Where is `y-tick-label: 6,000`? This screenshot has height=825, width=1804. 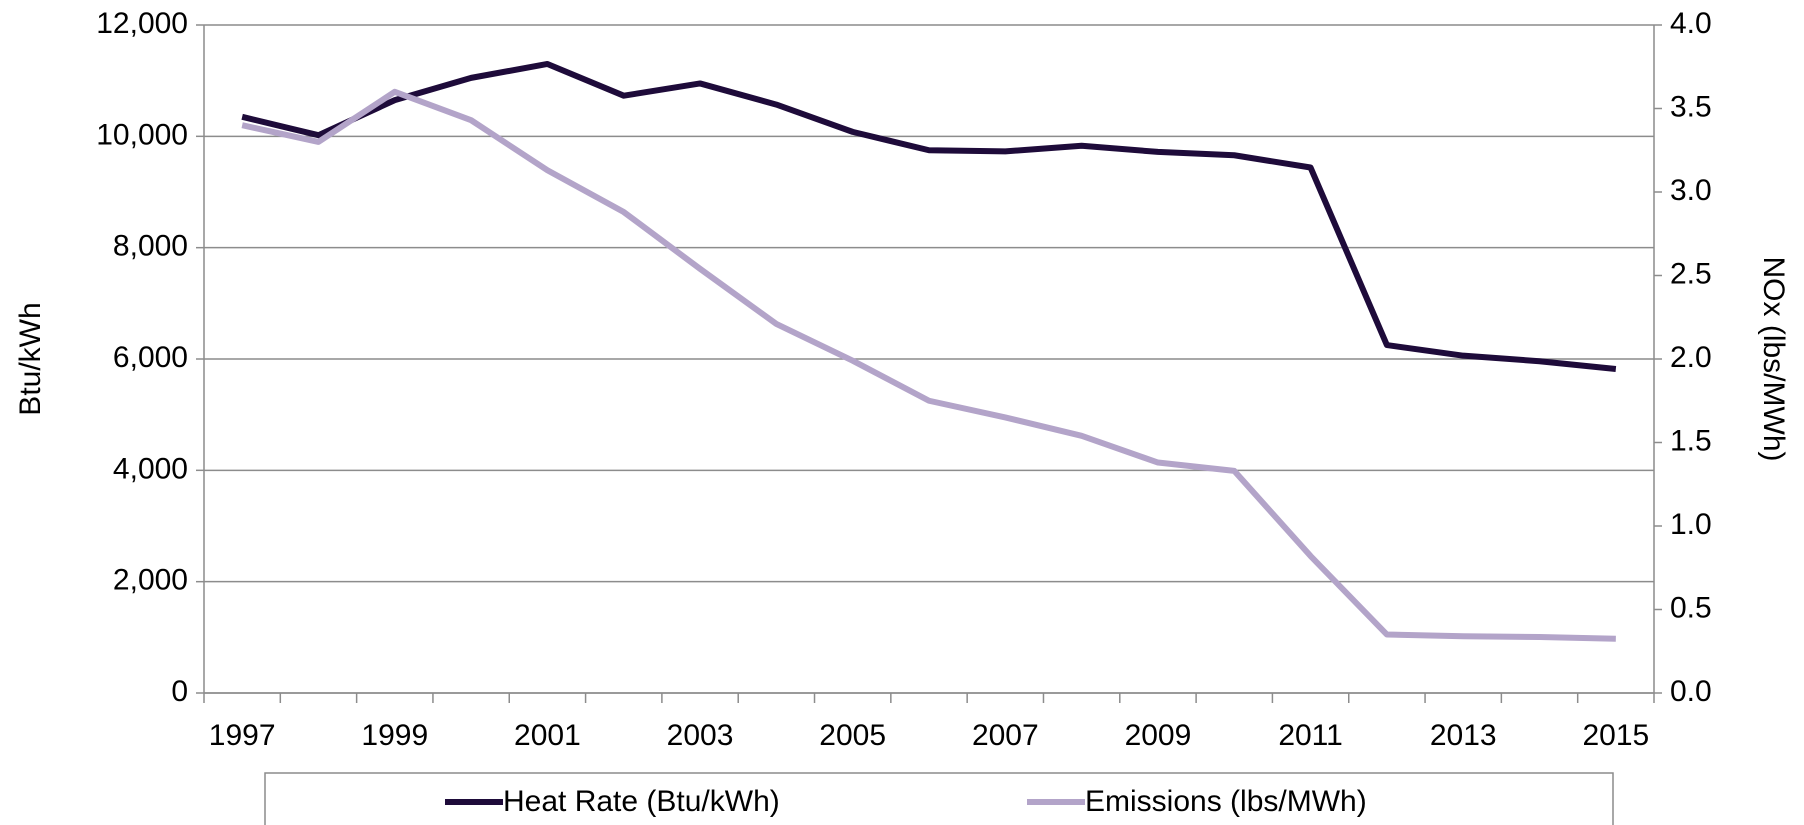 y-tick-label: 6,000 is located at coordinates (150, 357).